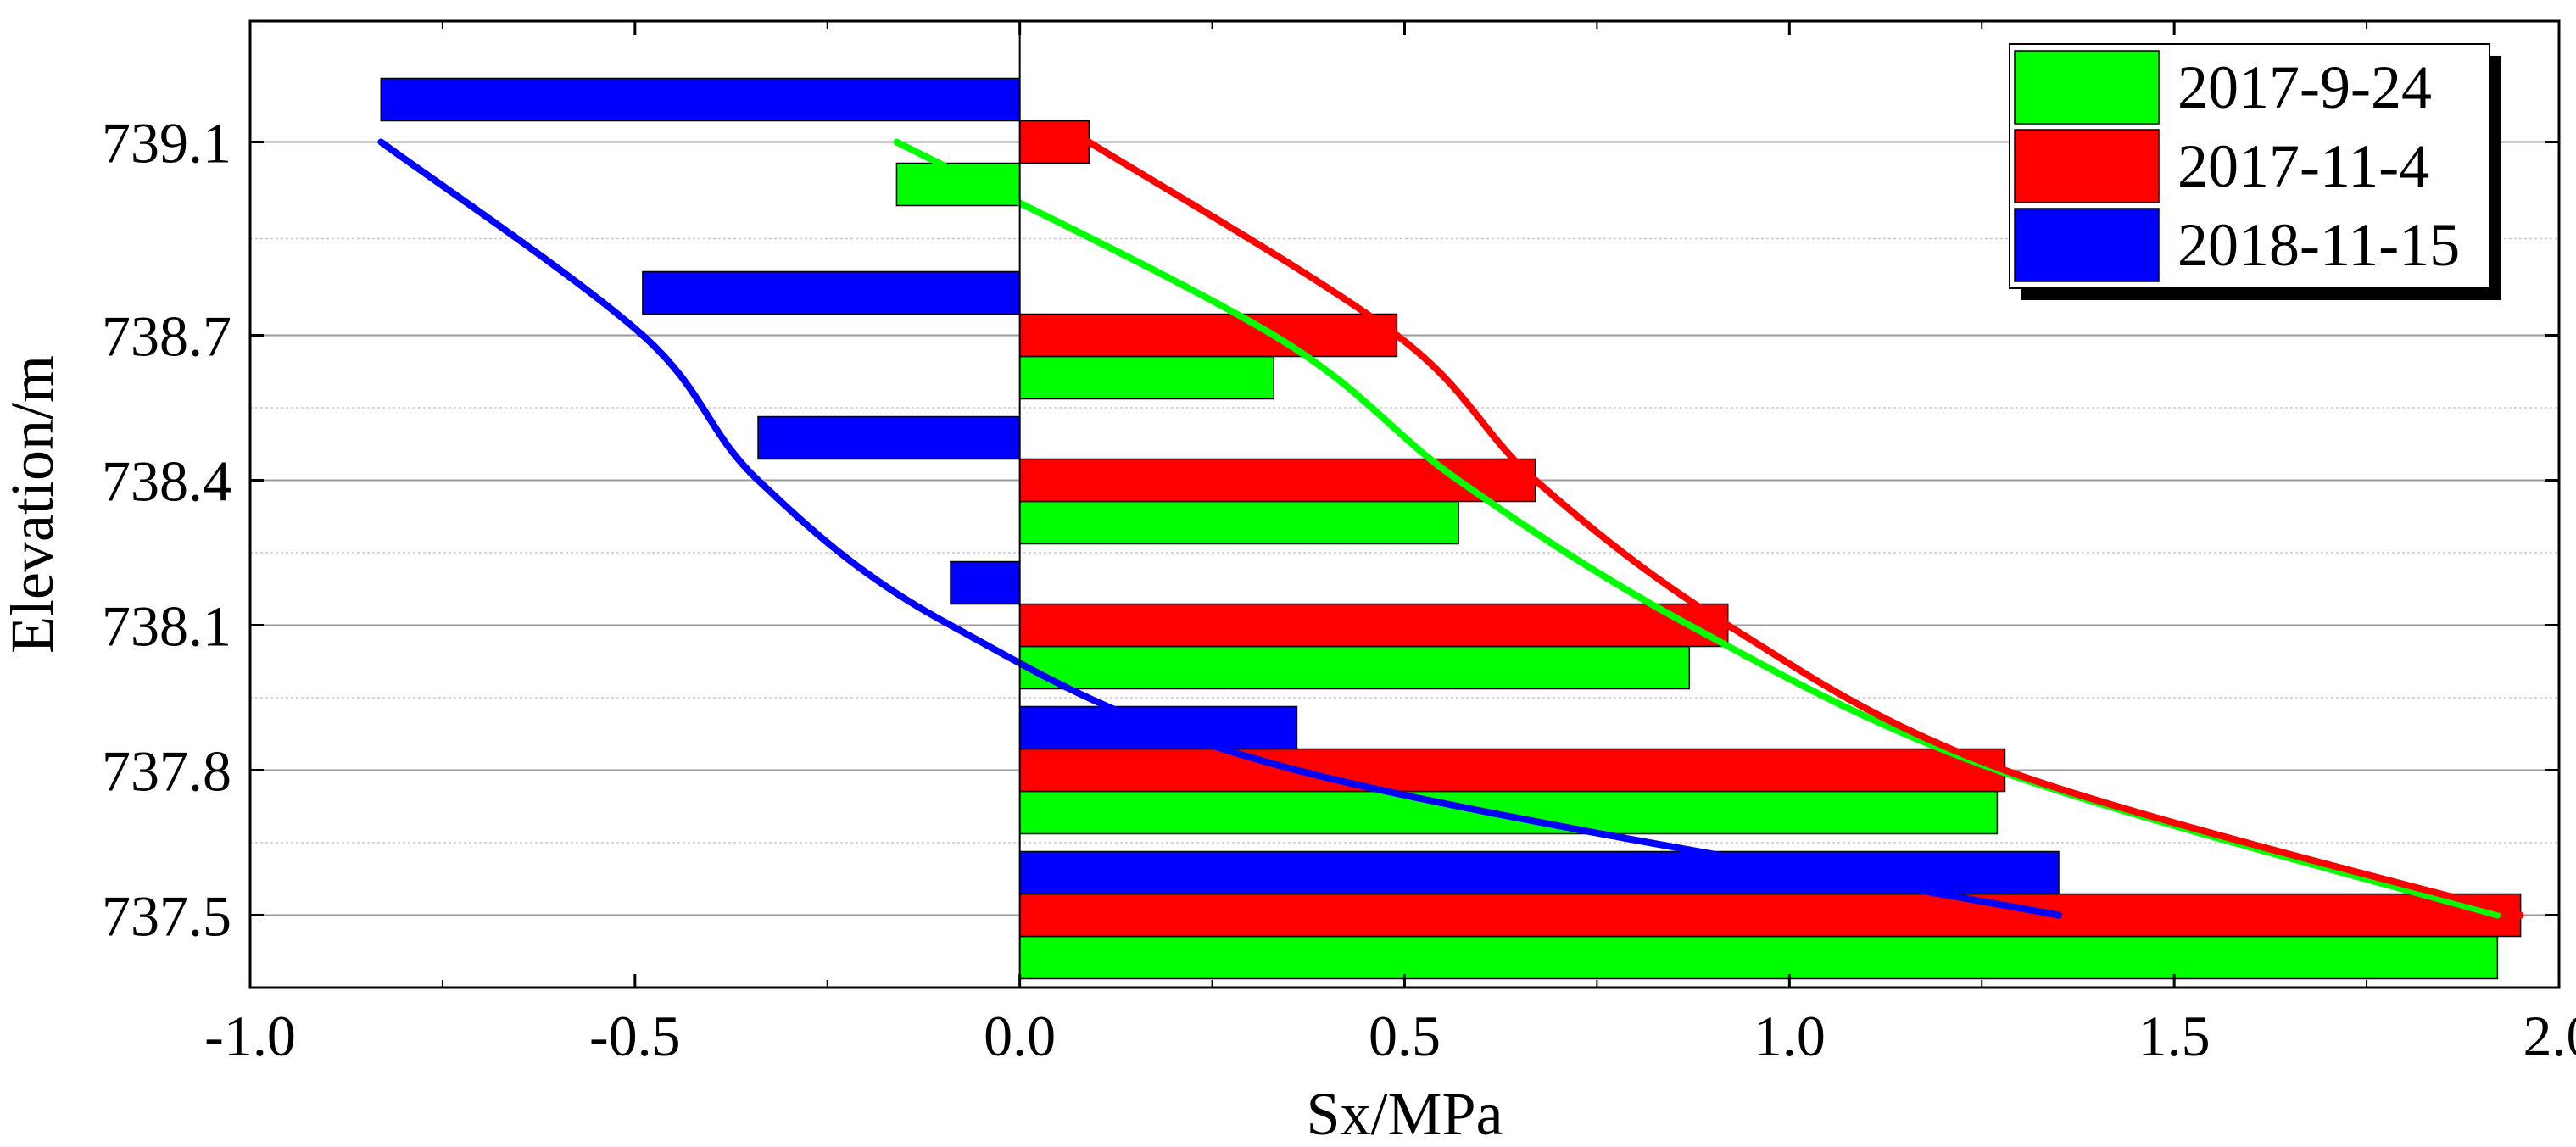 The image size is (2576, 1147). I want to click on y-tick-label: 738.7, so click(166, 337).